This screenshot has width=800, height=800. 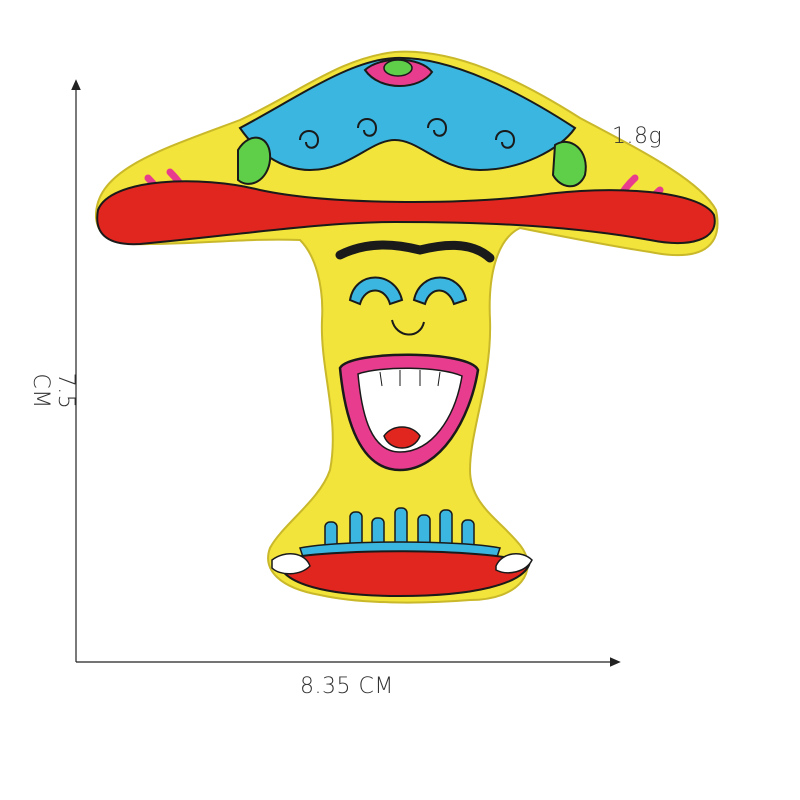 I want to click on stem-red-band, so click(x=404, y=574).